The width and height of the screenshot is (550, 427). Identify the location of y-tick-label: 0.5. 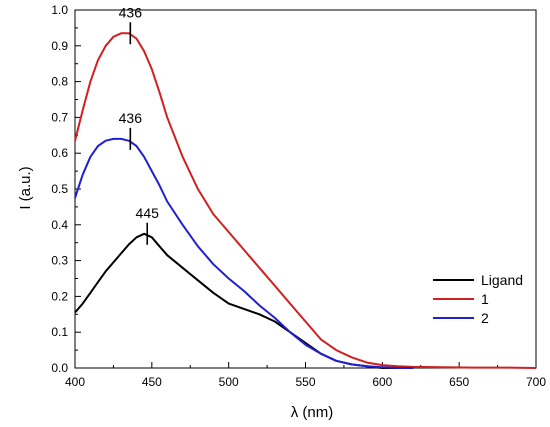
(59, 189).